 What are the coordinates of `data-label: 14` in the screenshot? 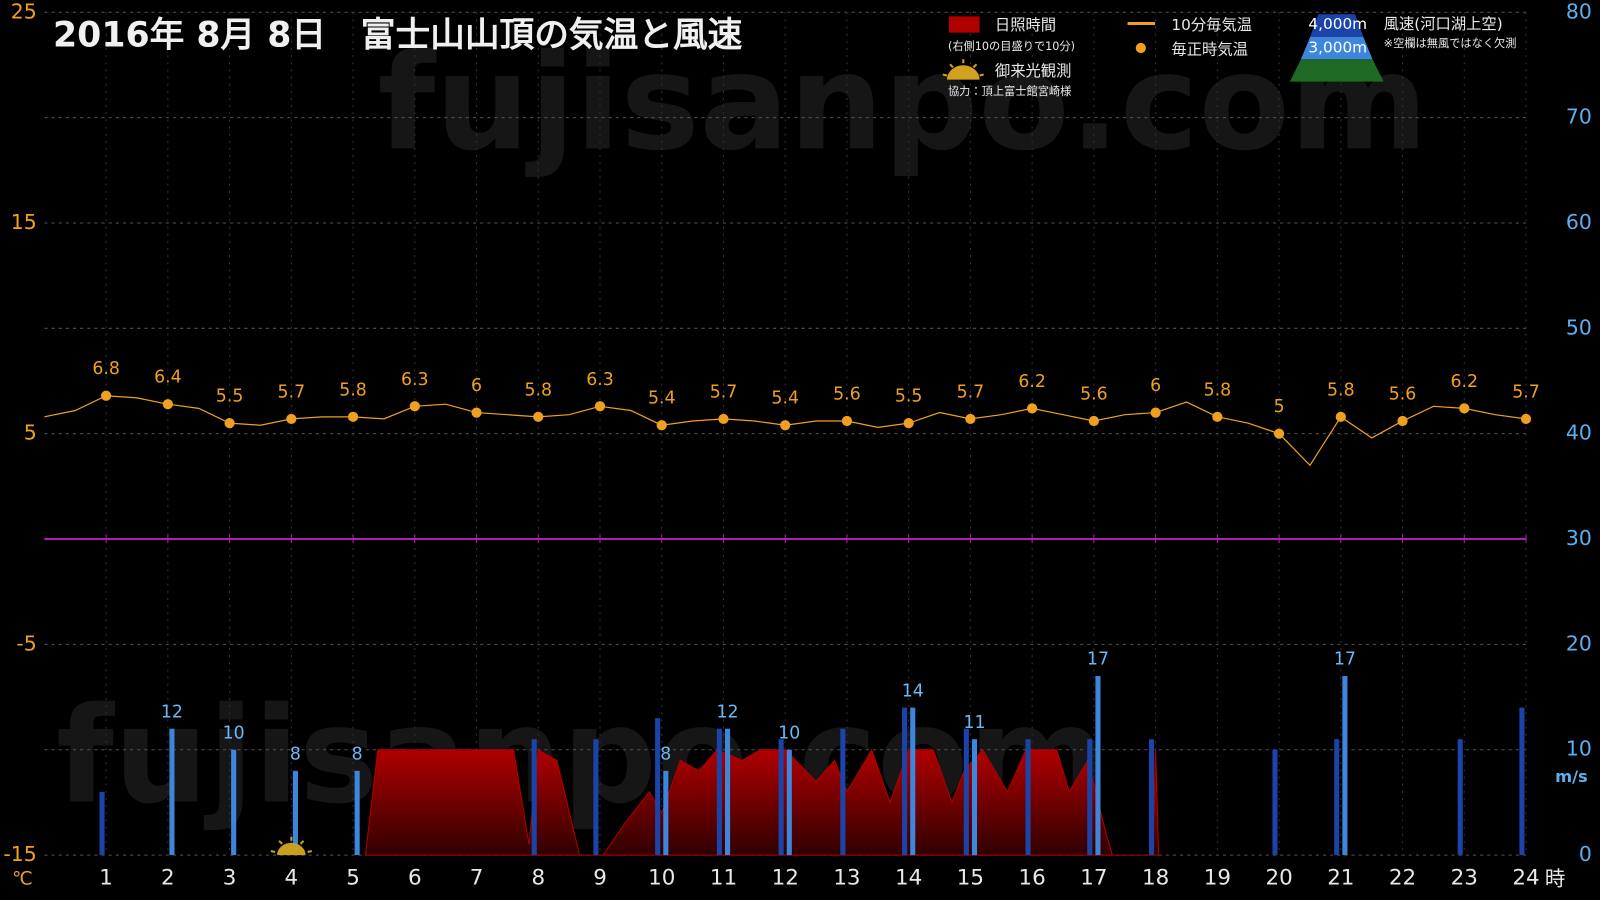 It's located at (913, 691).